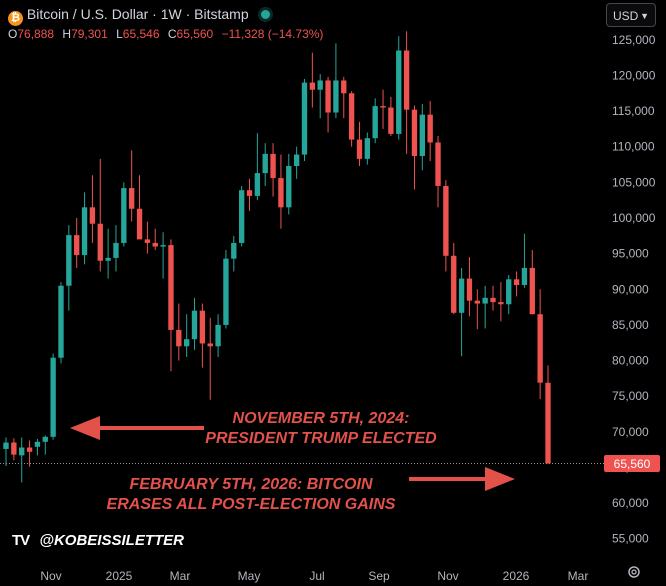 This screenshot has width=666, height=586. What do you see at coordinates (630, 396) in the screenshot?
I see `y-tick-label: 75,000` at bounding box center [630, 396].